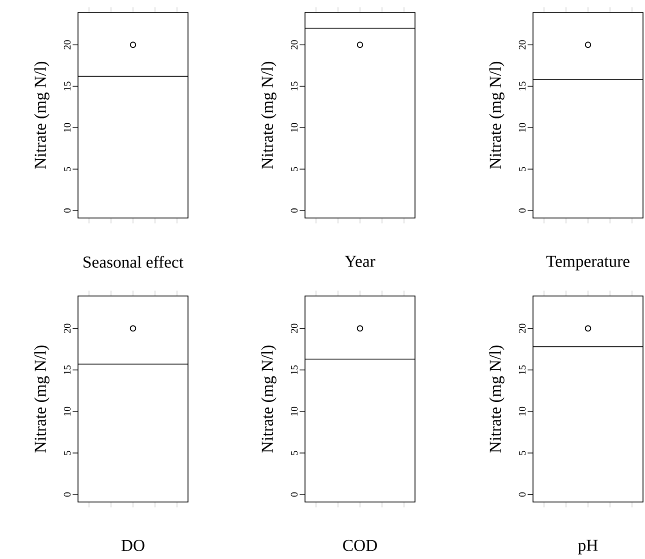  What do you see at coordinates (588, 263) in the screenshot?
I see `x-axis-title: Temperature` at bounding box center [588, 263].